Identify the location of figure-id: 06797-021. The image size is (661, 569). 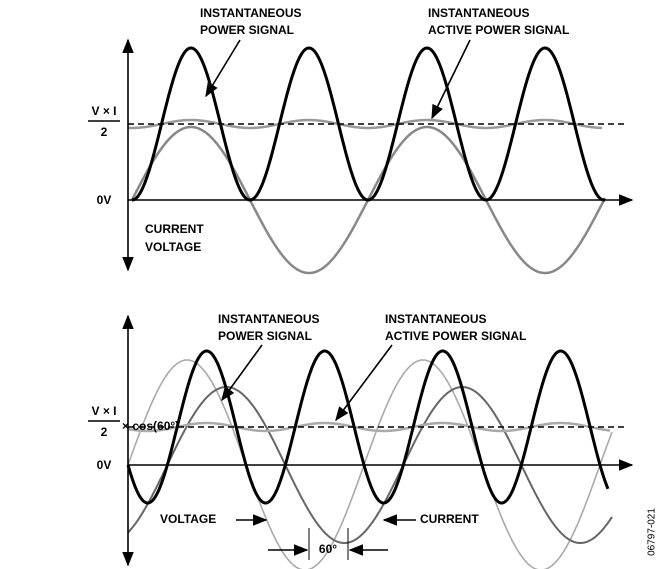
(652, 532).